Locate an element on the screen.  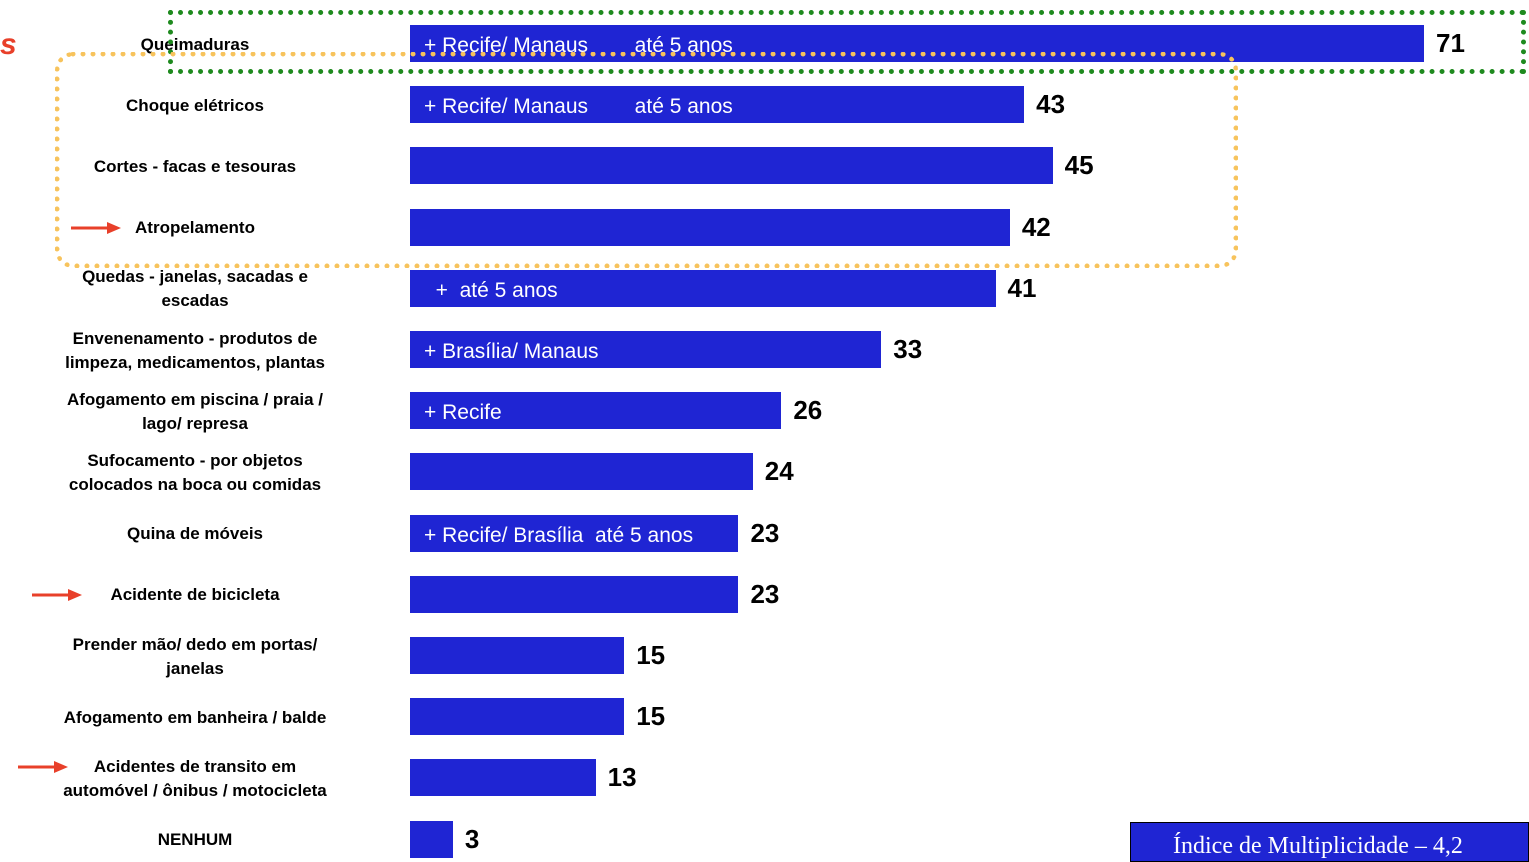
bar-annotation: + Recife is located at coordinates (463, 413).